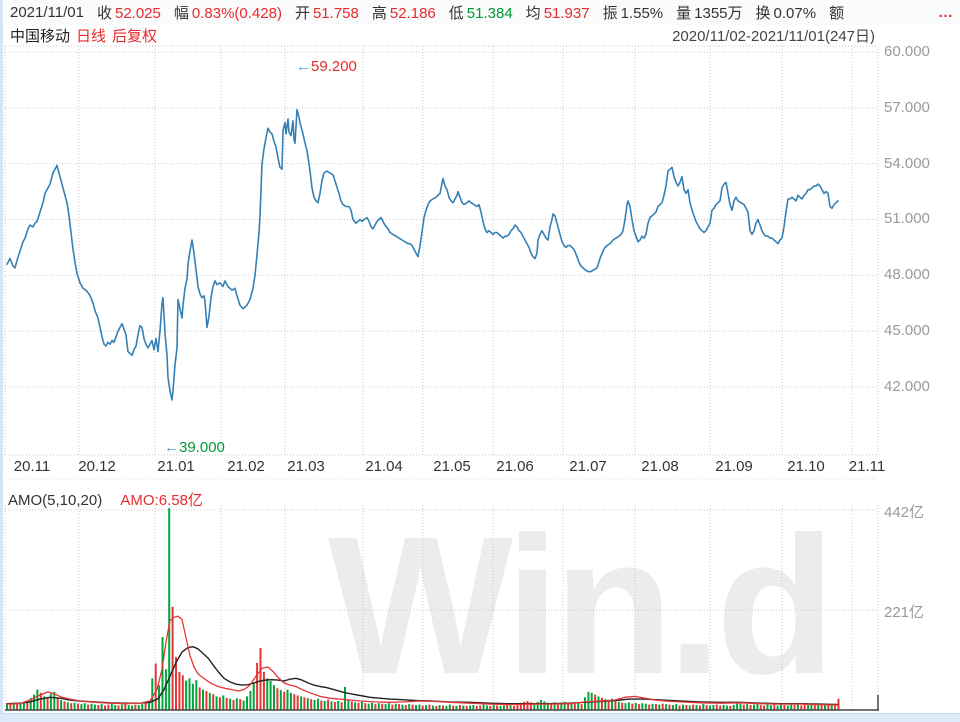  What do you see at coordinates (1, 361) in the screenshot?
I see `left-edge-stripe` at bounding box center [1, 361].